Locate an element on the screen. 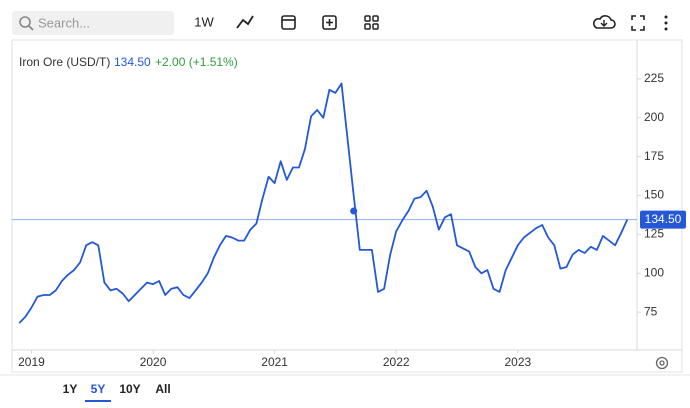 Image resolution: width=690 pixels, height=408 pixels. y-tick-label: 175 is located at coordinates (654, 156).